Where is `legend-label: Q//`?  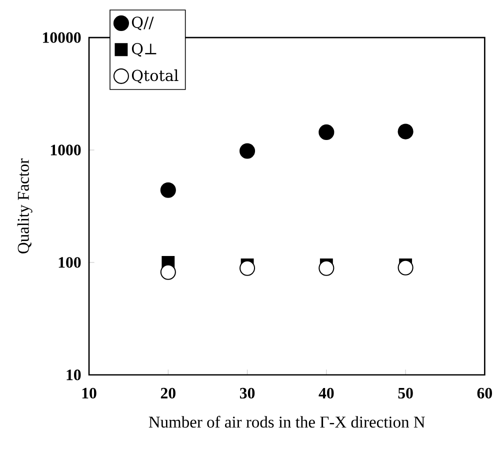 legend-label: Q// is located at coordinates (143, 23).